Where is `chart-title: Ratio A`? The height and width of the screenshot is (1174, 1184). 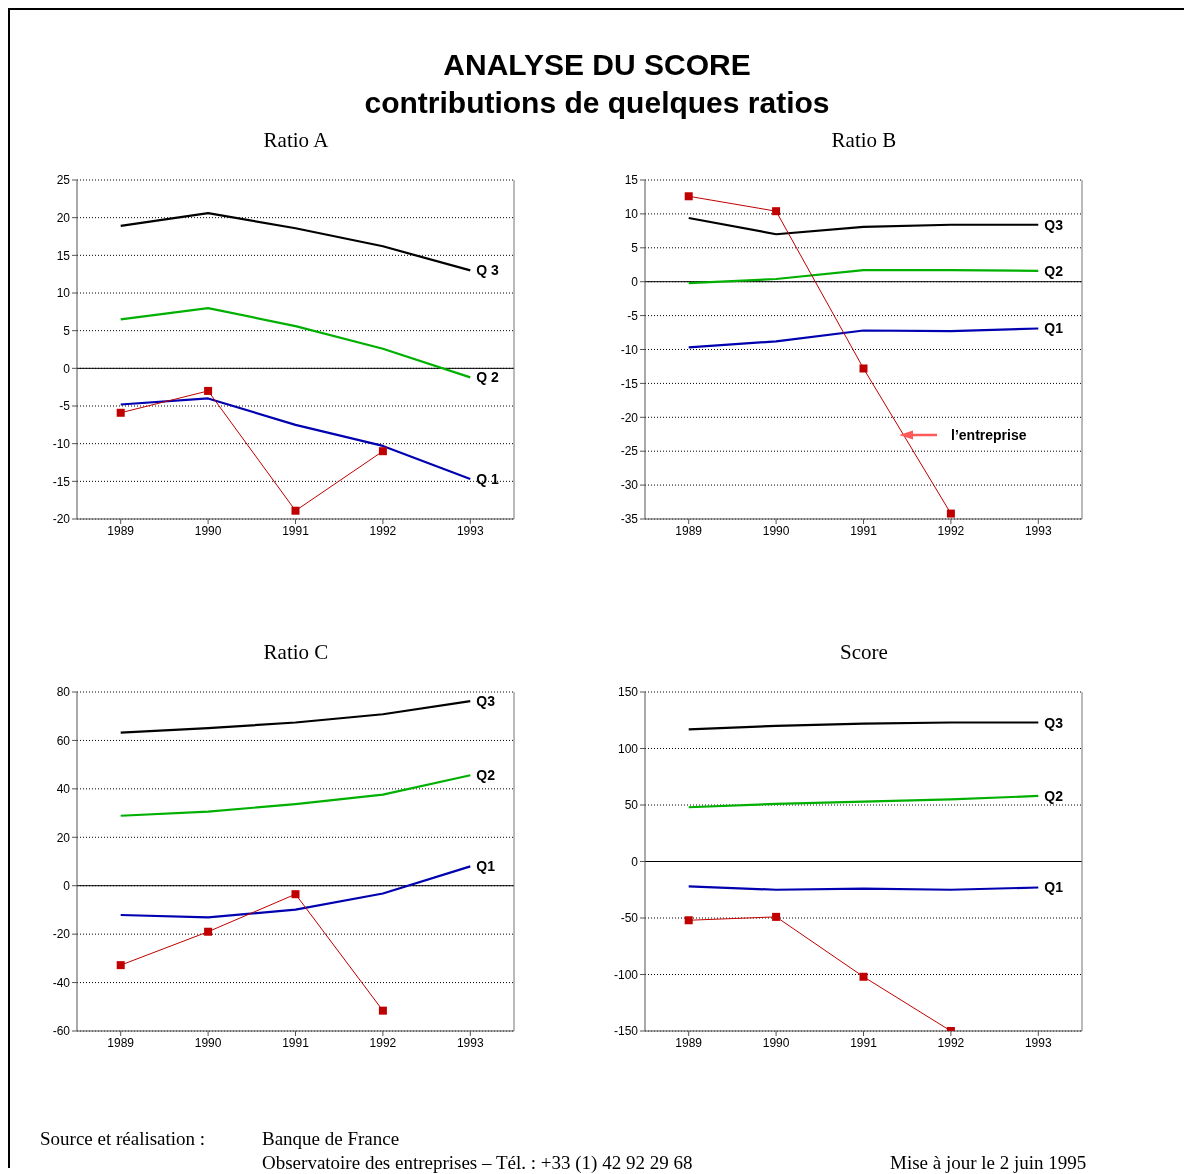 chart-title: Ratio A is located at coordinates (296, 141).